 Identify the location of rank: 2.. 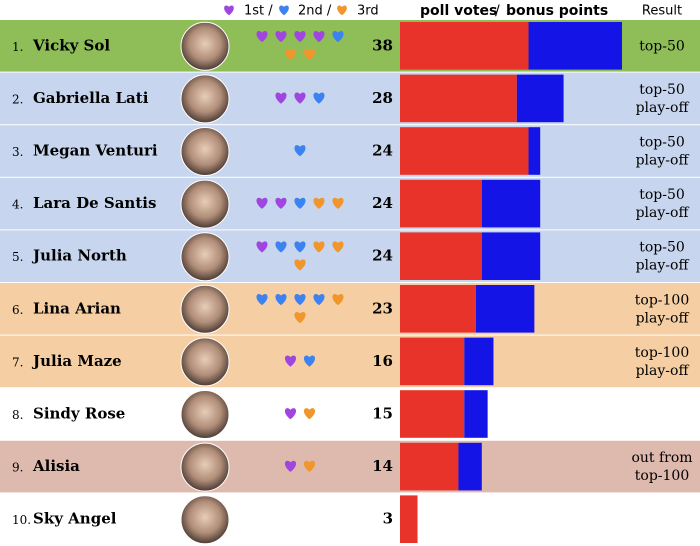
(17, 99).